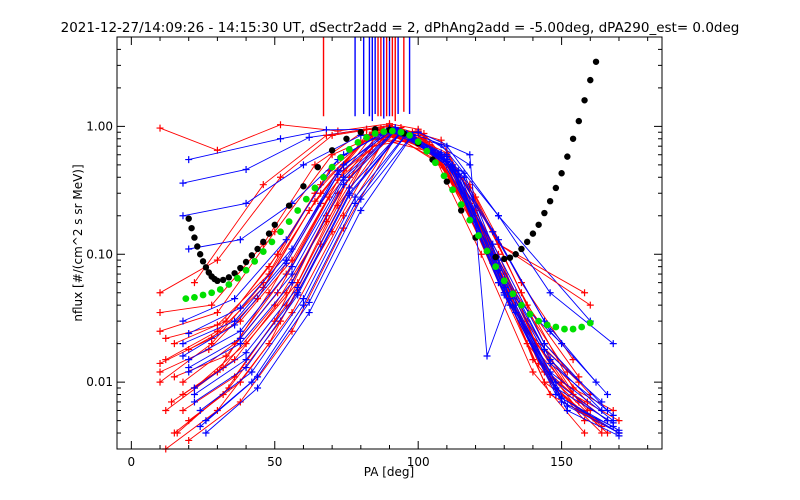 This screenshot has width=800, height=500. Describe the element at coordinates (132, 462) in the screenshot. I see `x-tick-label: 0` at that location.